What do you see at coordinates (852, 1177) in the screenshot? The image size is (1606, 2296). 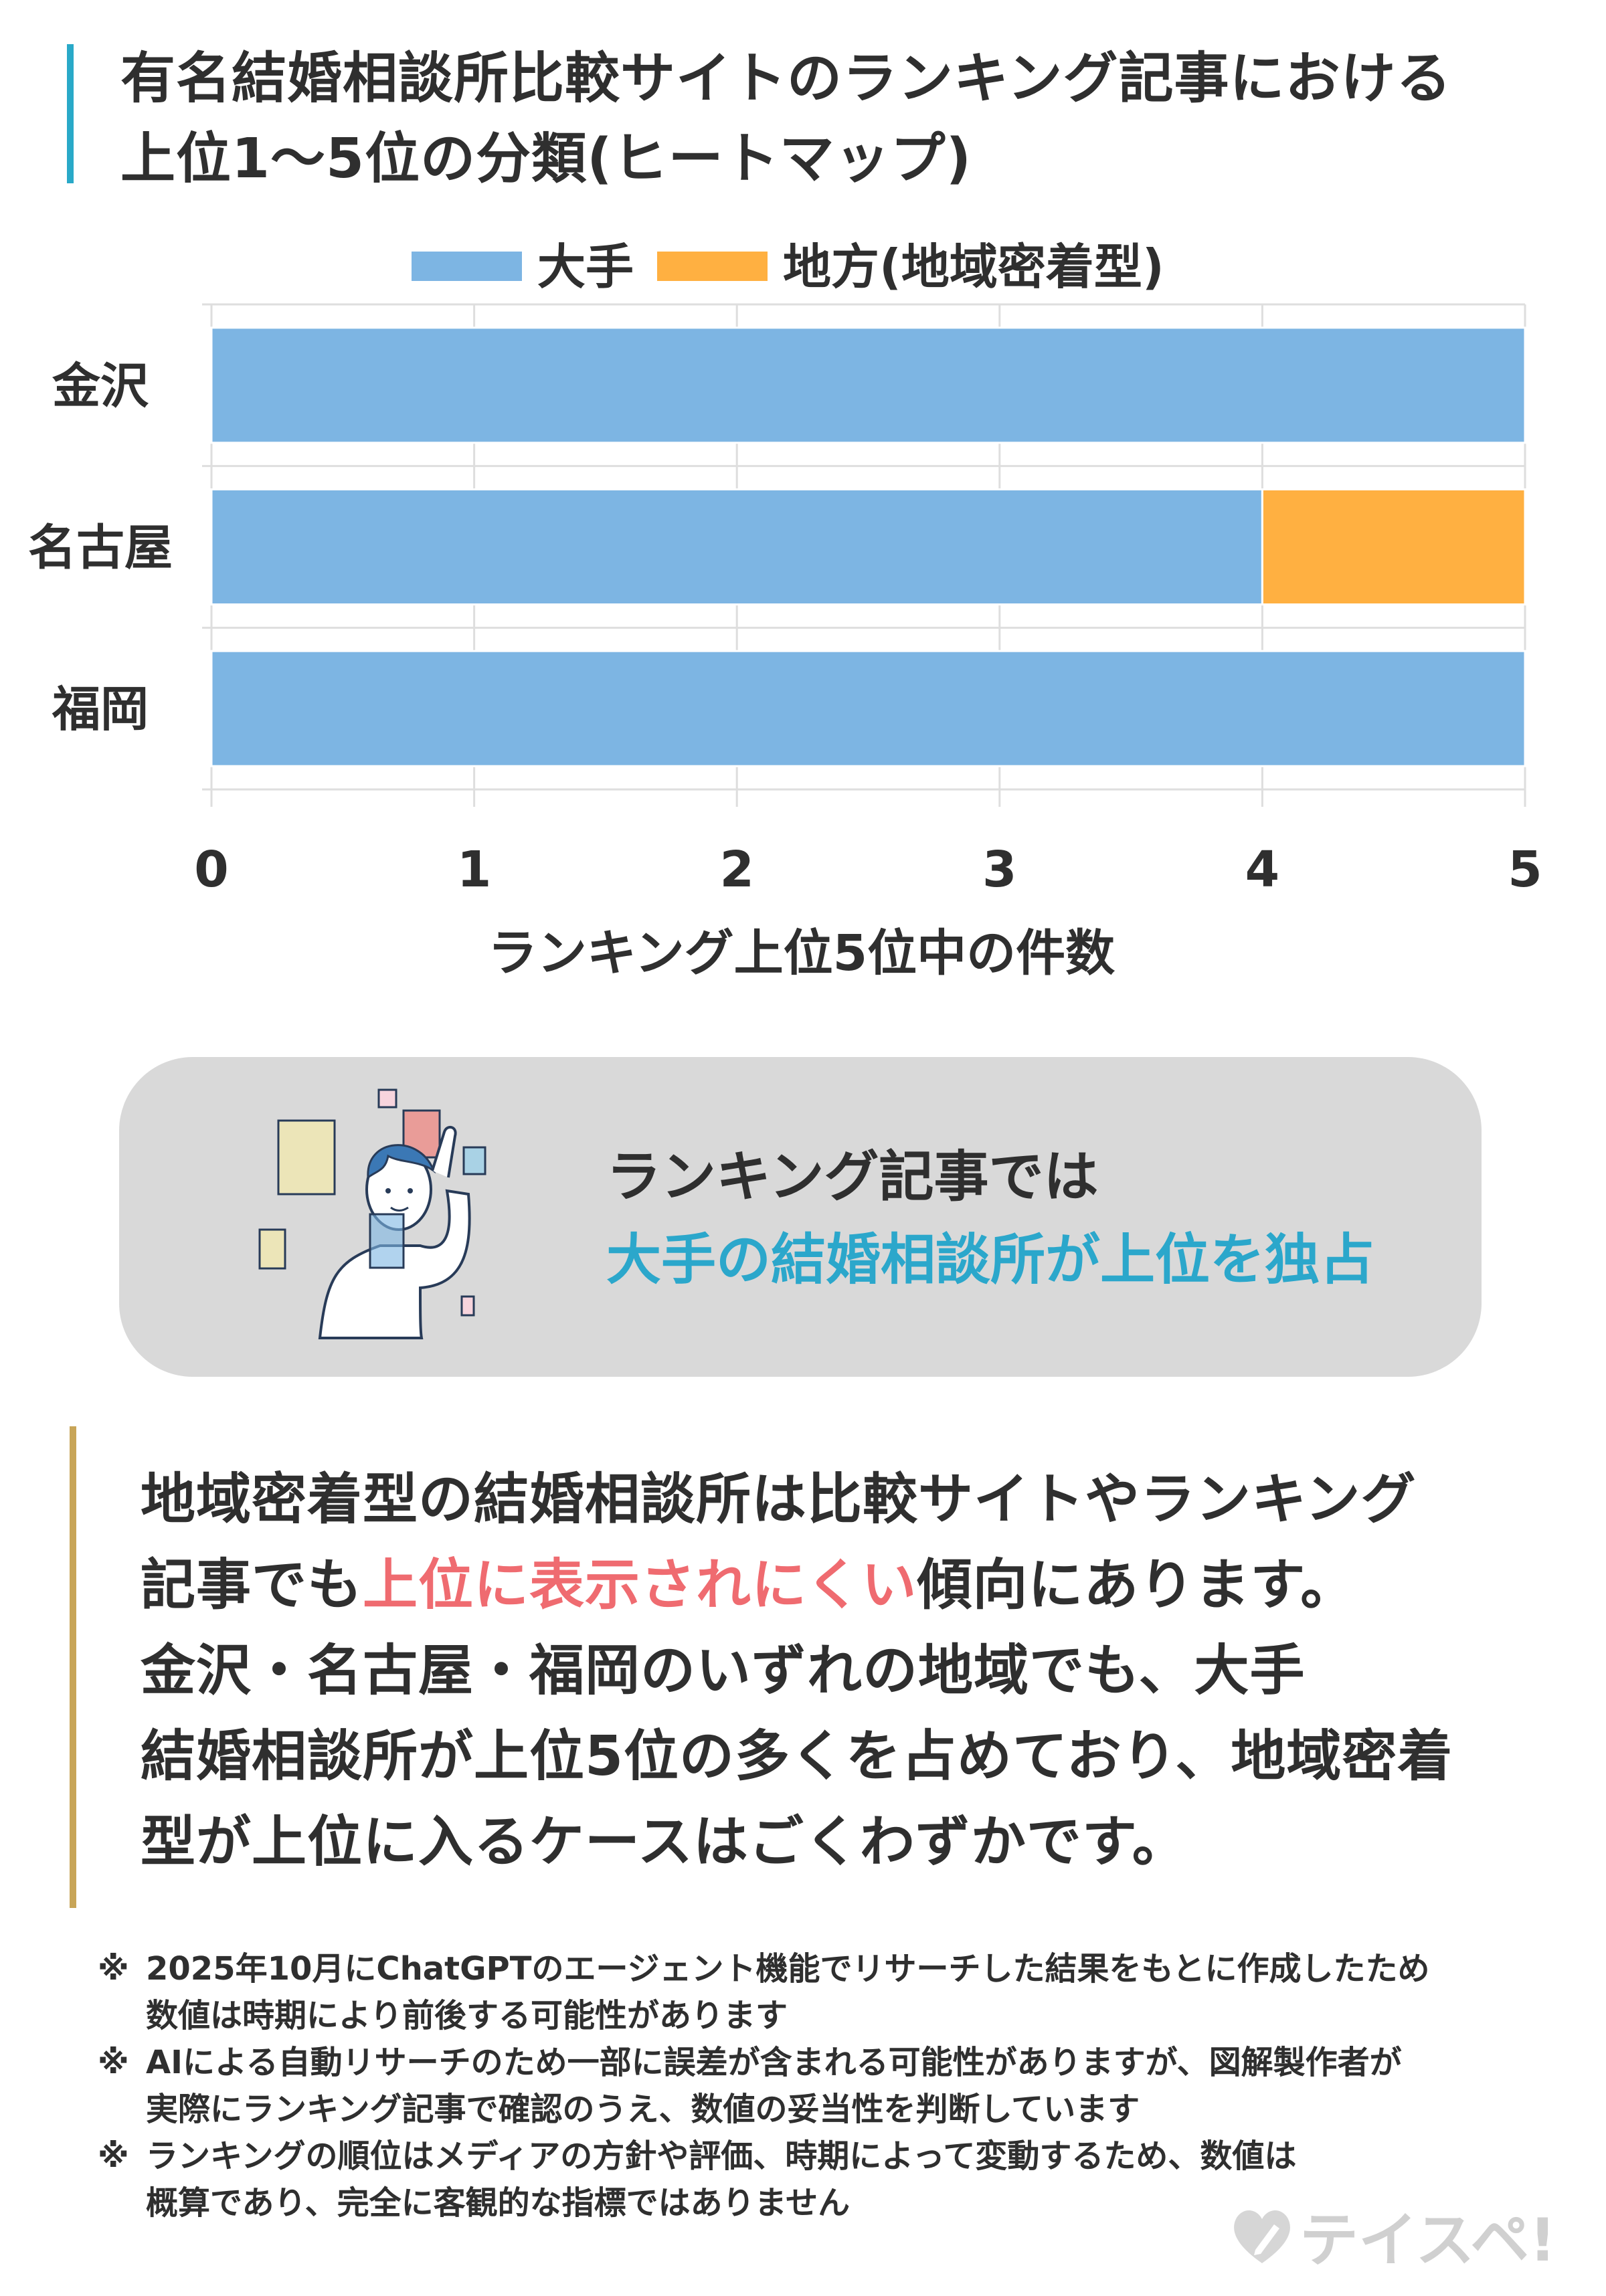 I see `callout-line-1: ランキング記事では` at bounding box center [852, 1177].